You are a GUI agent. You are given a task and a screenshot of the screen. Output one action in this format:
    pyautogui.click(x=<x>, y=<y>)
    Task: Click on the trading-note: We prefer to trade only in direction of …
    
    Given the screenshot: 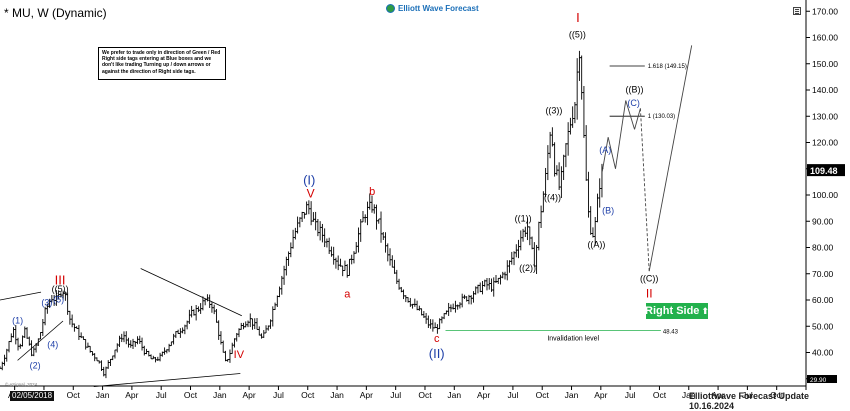 What is the action you would take?
    pyautogui.click(x=162, y=63)
    